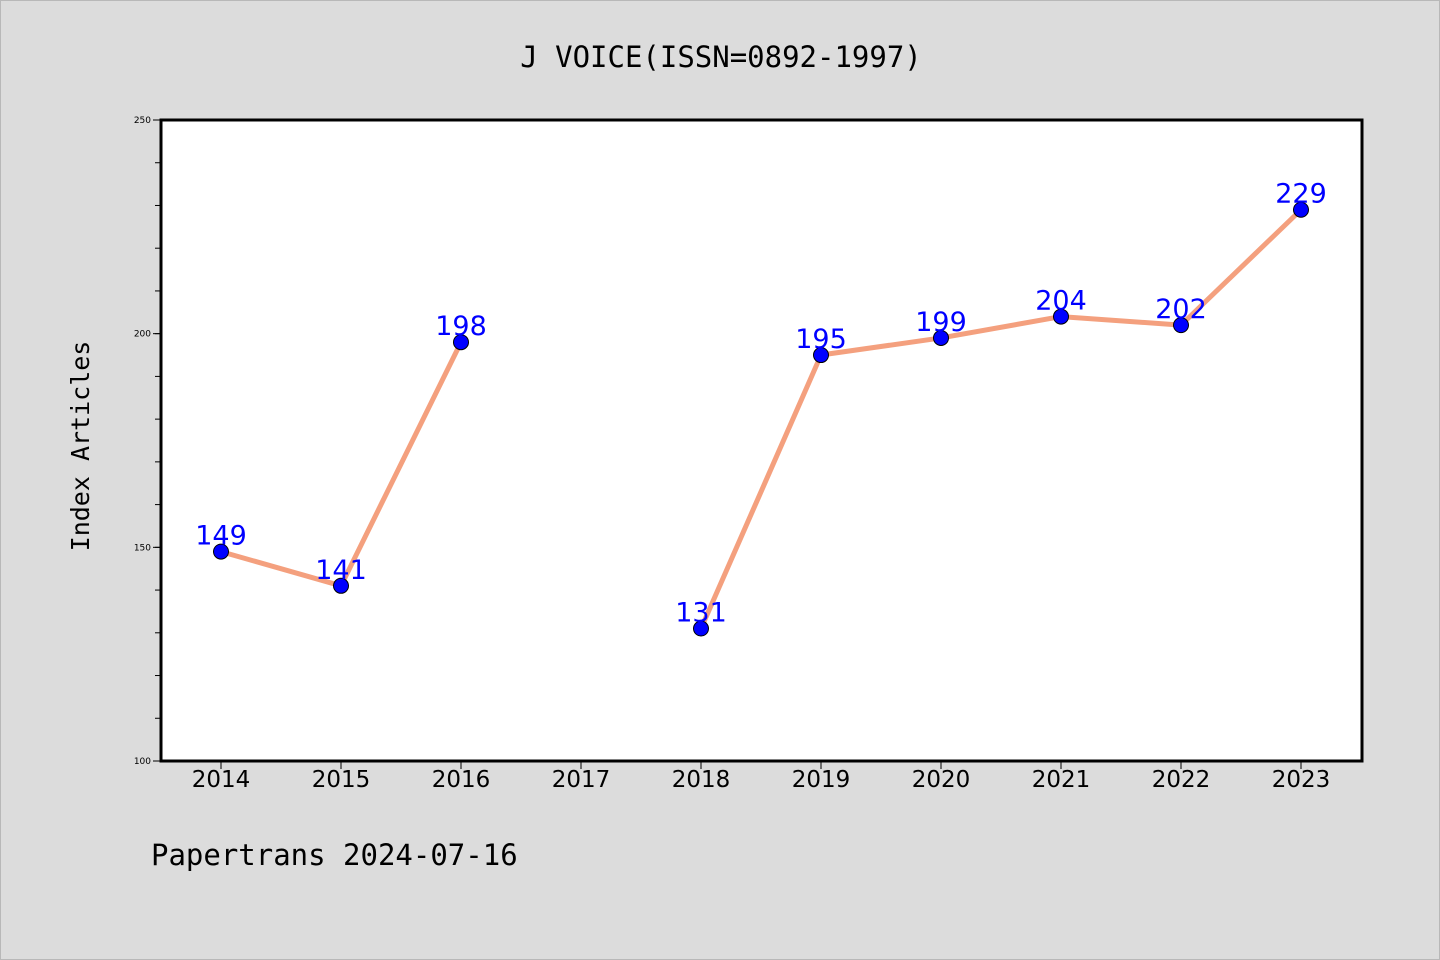  I want to click on y-tick-label: 200, so click(142, 335).